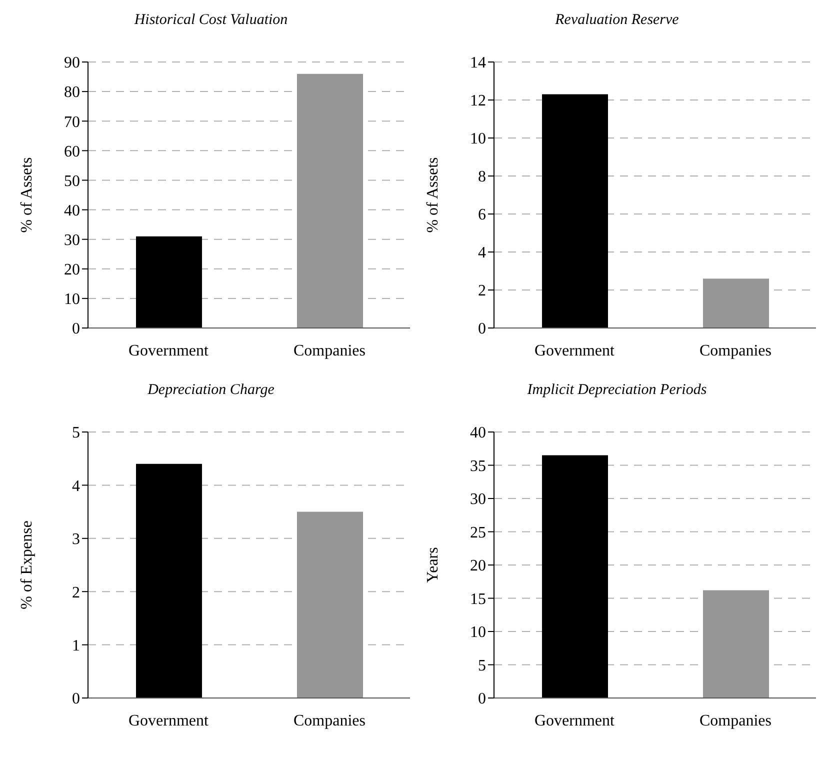 The width and height of the screenshot is (828, 757). Describe the element at coordinates (482, 215) in the screenshot. I see `y-tick-label: 6` at that location.